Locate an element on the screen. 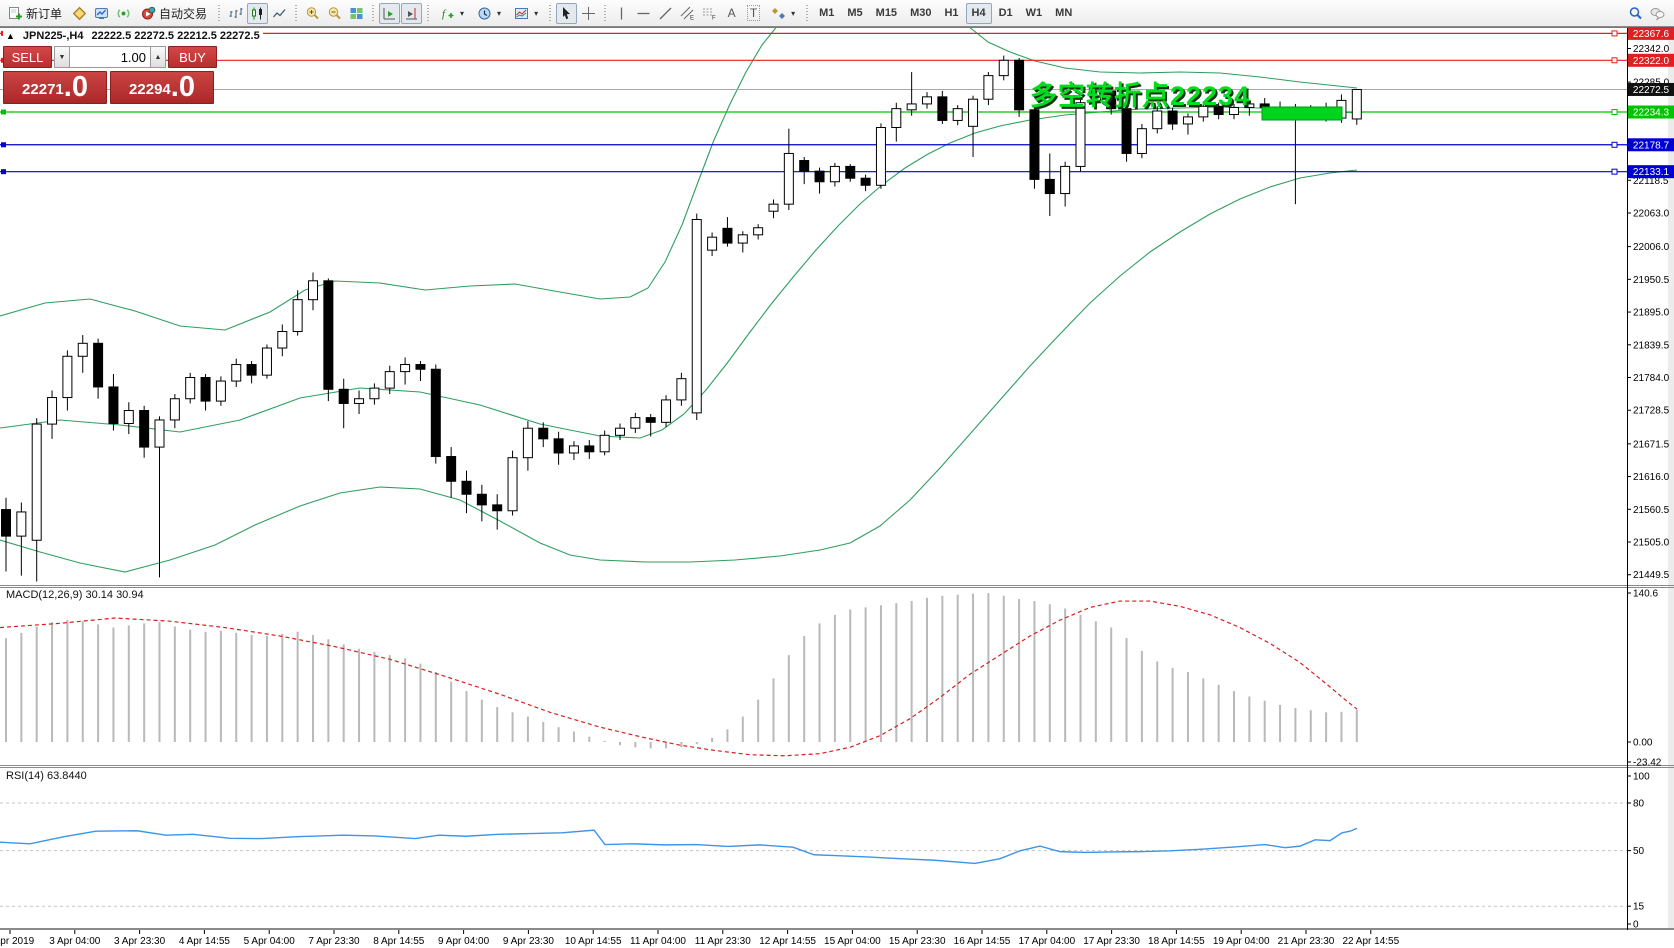 The image size is (1674, 948). volume-decrease-button: ▼ is located at coordinates (62, 57).